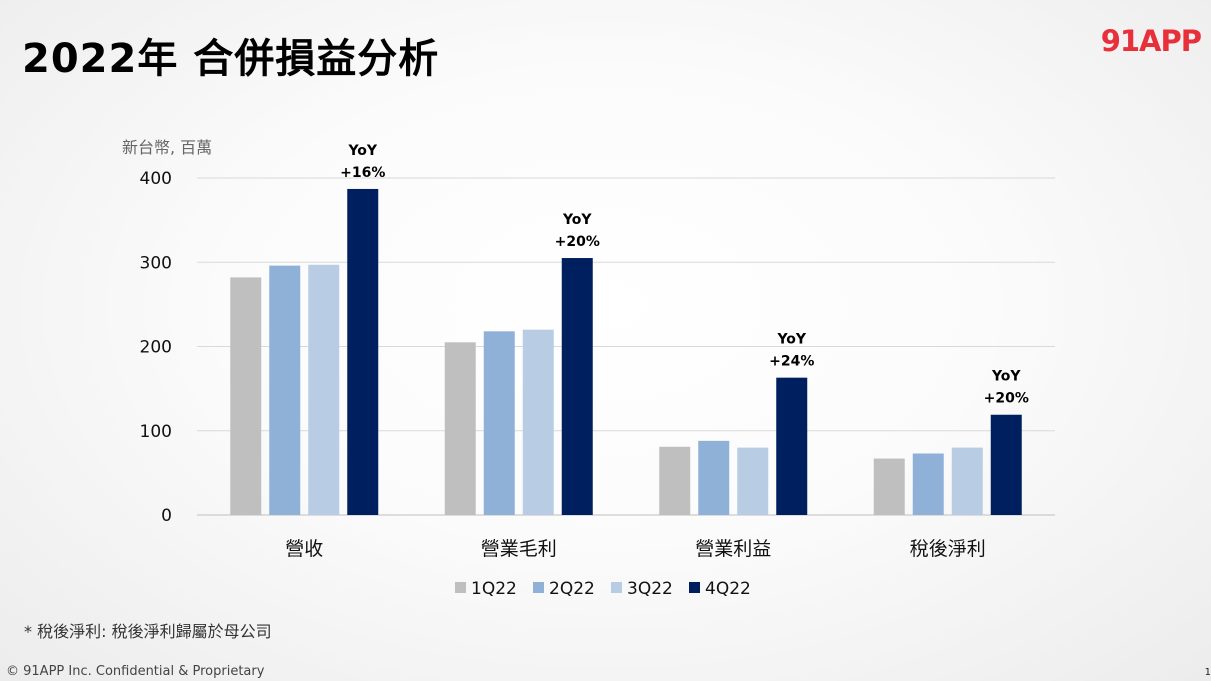 The width and height of the screenshot is (1211, 681). What do you see at coordinates (494, 589) in the screenshot?
I see `legend-label: 1Q22` at bounding box center [494, 589].